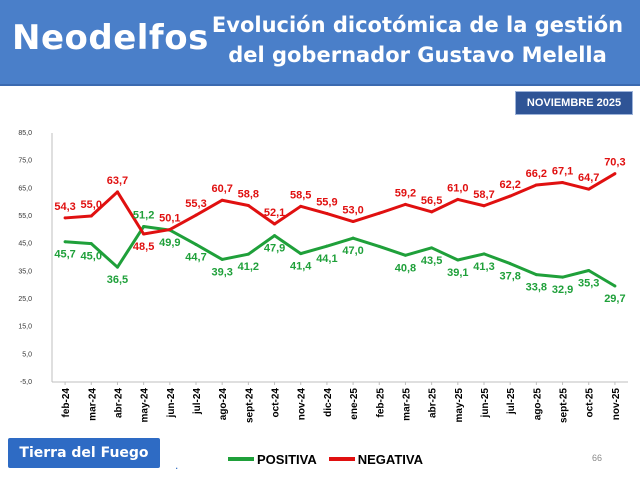 Image resolution: width=640 pixels, height=480 pixels. What do you see at coordinates (406, 404) in the screenshot?
I see `x-tick-label: mar-25` at bounding box center [406, 404].